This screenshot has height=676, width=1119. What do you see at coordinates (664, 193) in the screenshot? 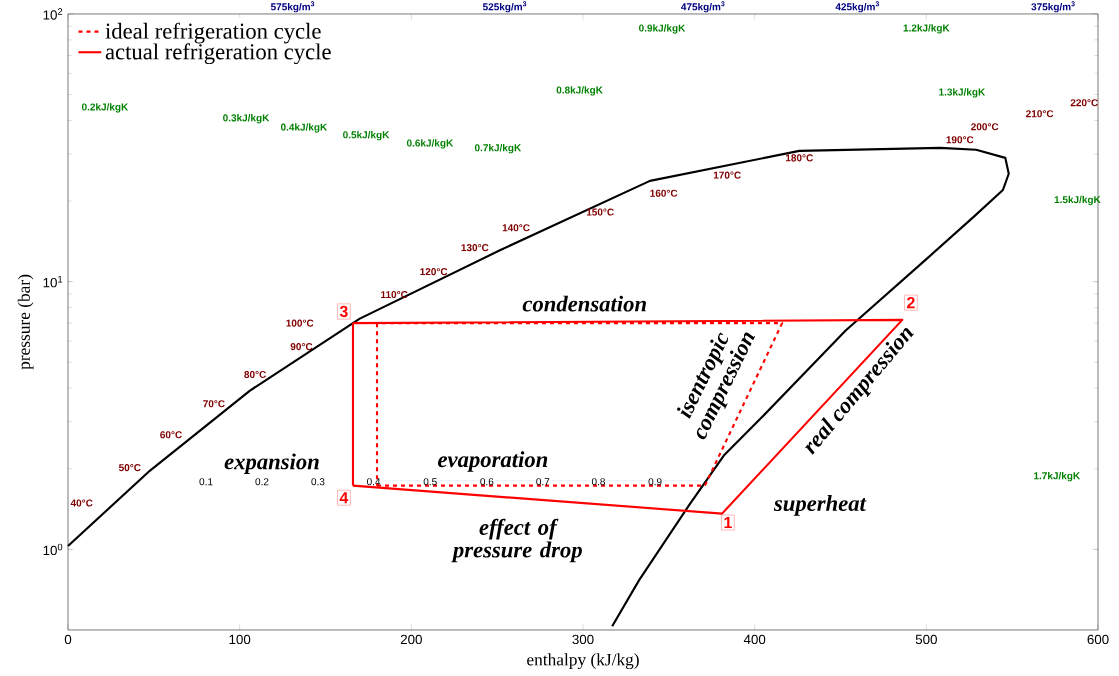
I see `annotation: 160°C` at bounding box center [664, 193].